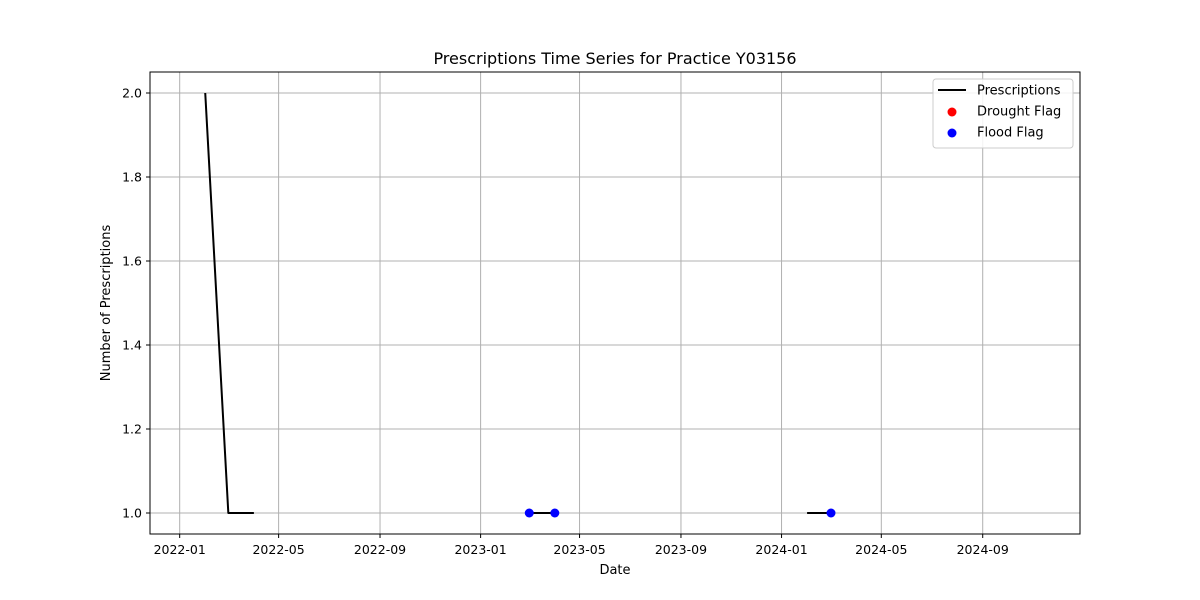 Image resolution: width=1200 pixels, height=600 pixels. Describe the element at coordinates (1019, 91) in the screenshot. I see `legend-label-prescriptions: Prescriptions` at that location.